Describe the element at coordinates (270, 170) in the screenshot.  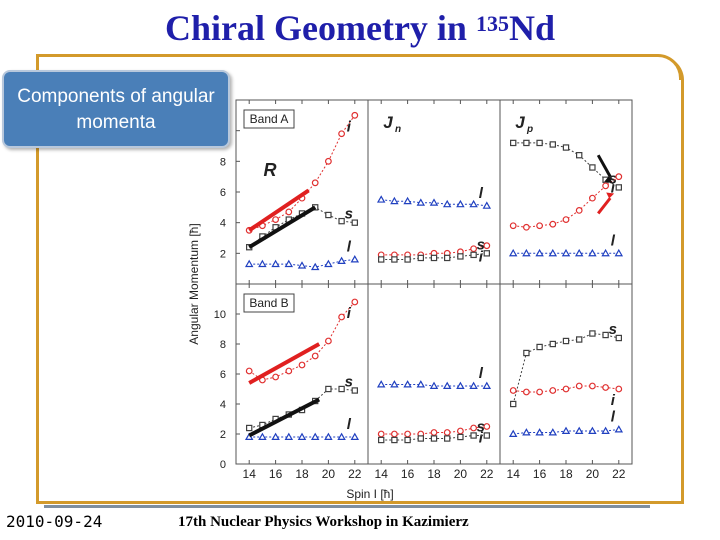
I see `annotation-R: R` at that location.